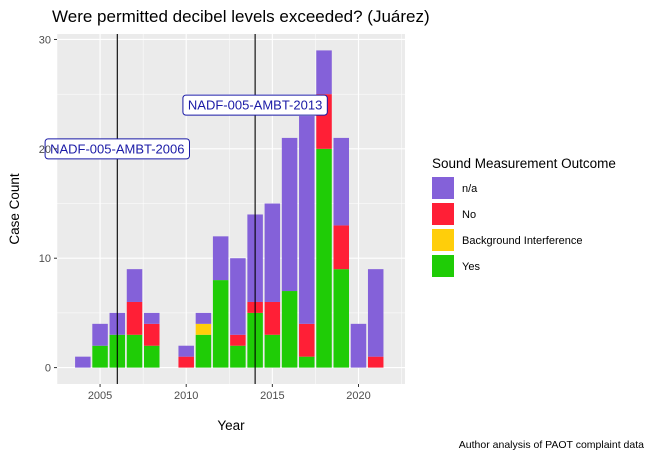 Image resolution: width=652 pixels, height=458 pixels. What do you see at coordinates (100, 396) in the screenshot?
I see `x-tick-label: 2005` at bounding box center [100, 396].